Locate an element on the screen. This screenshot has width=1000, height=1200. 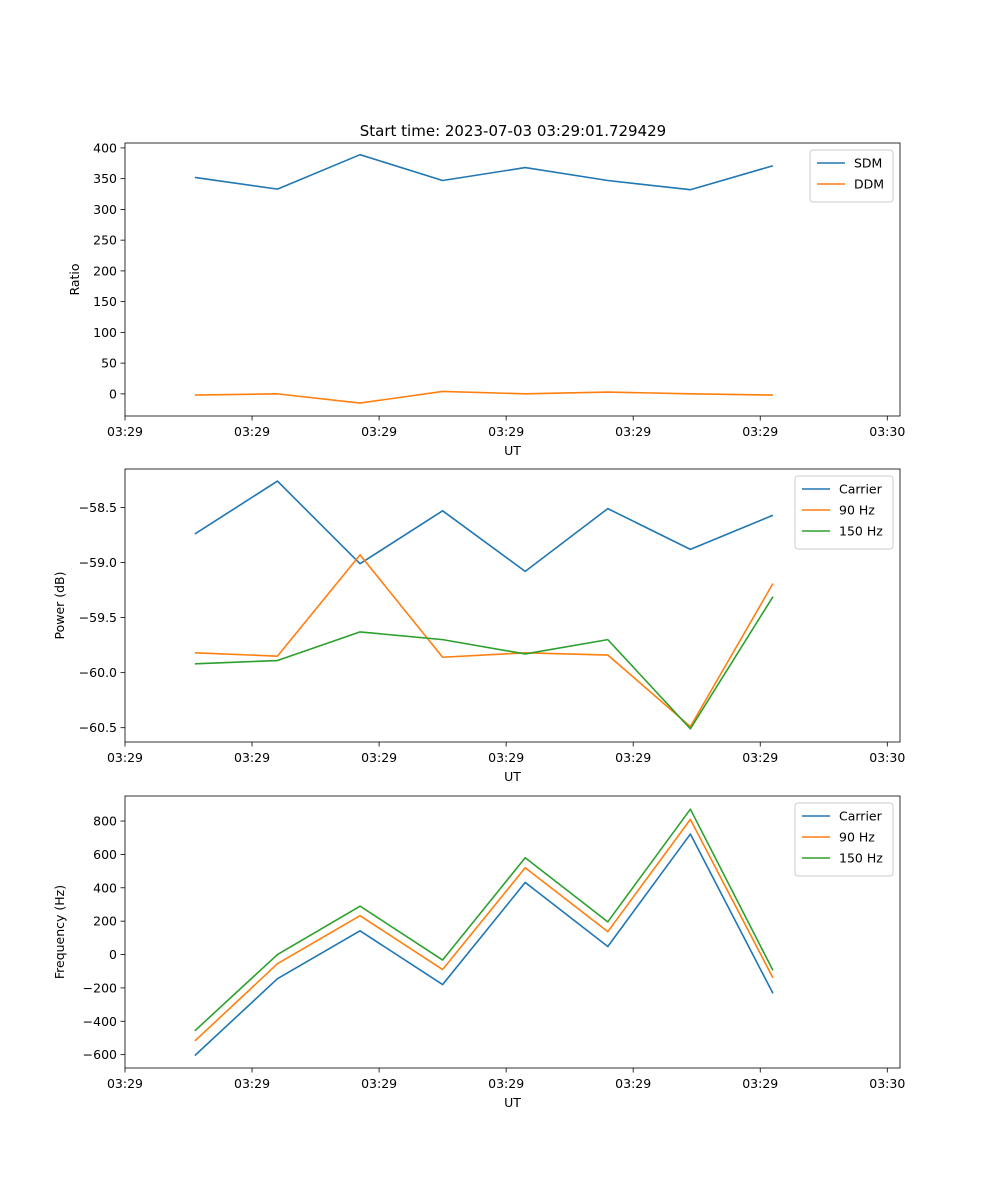
y-tick-label: −59.5 is located at coordinates (98, 617).